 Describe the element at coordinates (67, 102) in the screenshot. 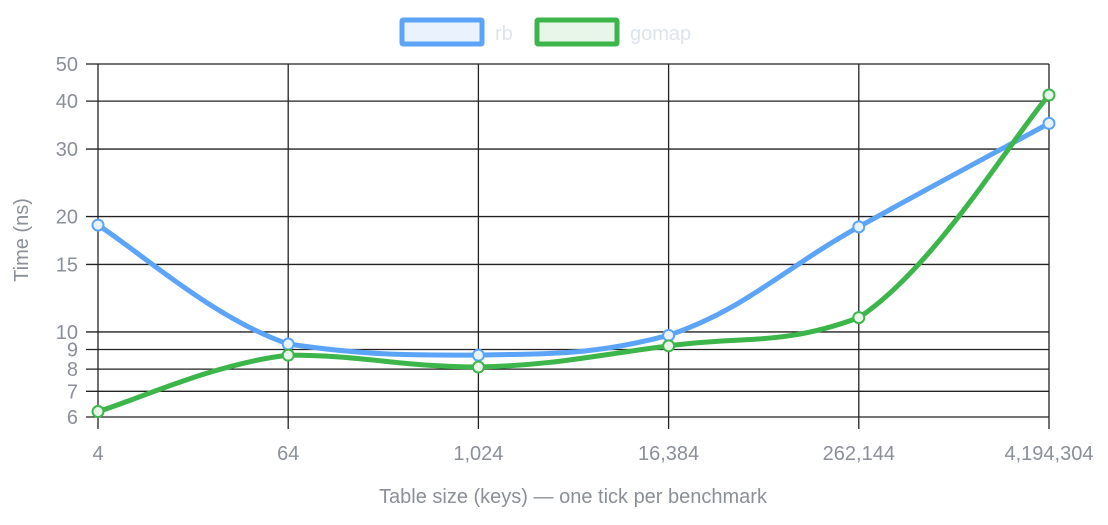

I see `y-tick-label: 40` at that location.